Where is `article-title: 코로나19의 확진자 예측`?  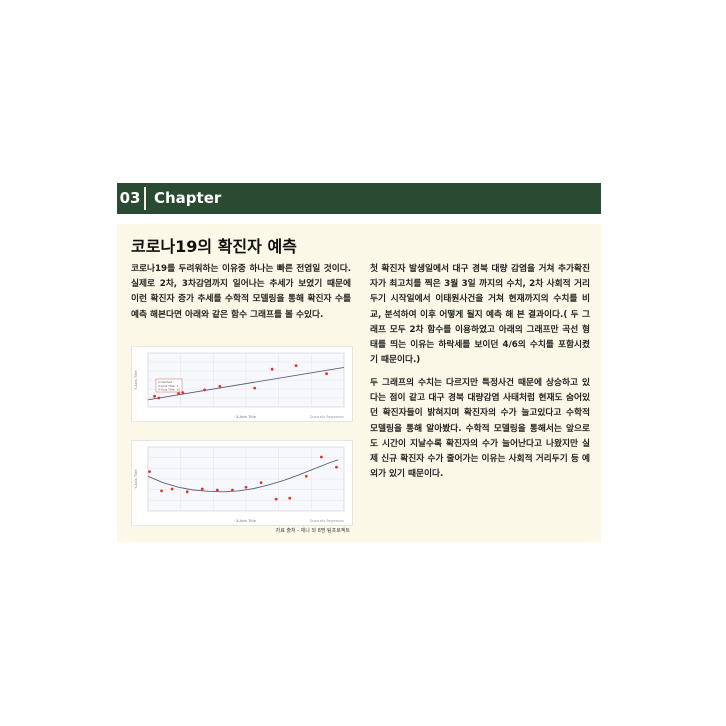
article-title: 코로나19의 확진자 예측 is located at coordinates (214, 246).